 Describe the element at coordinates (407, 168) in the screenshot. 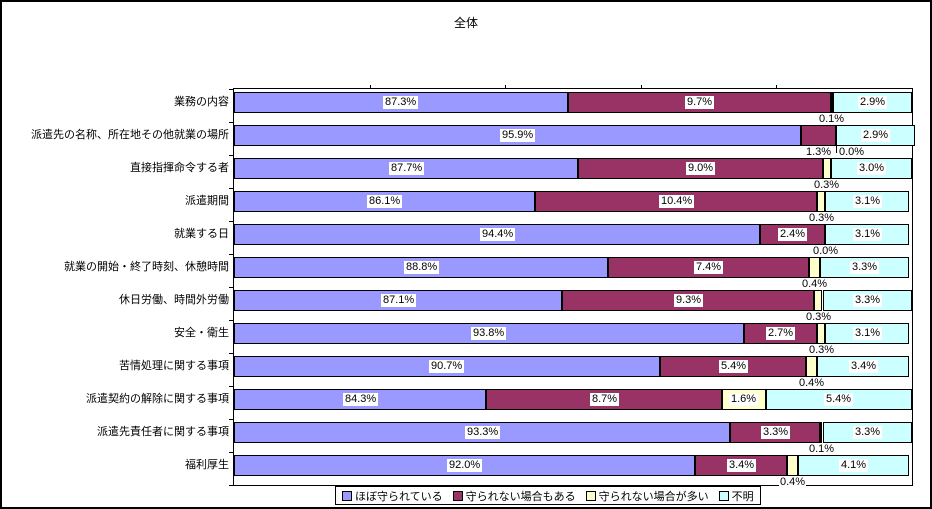

I see `segment-value-label: 87.7%` at that location.